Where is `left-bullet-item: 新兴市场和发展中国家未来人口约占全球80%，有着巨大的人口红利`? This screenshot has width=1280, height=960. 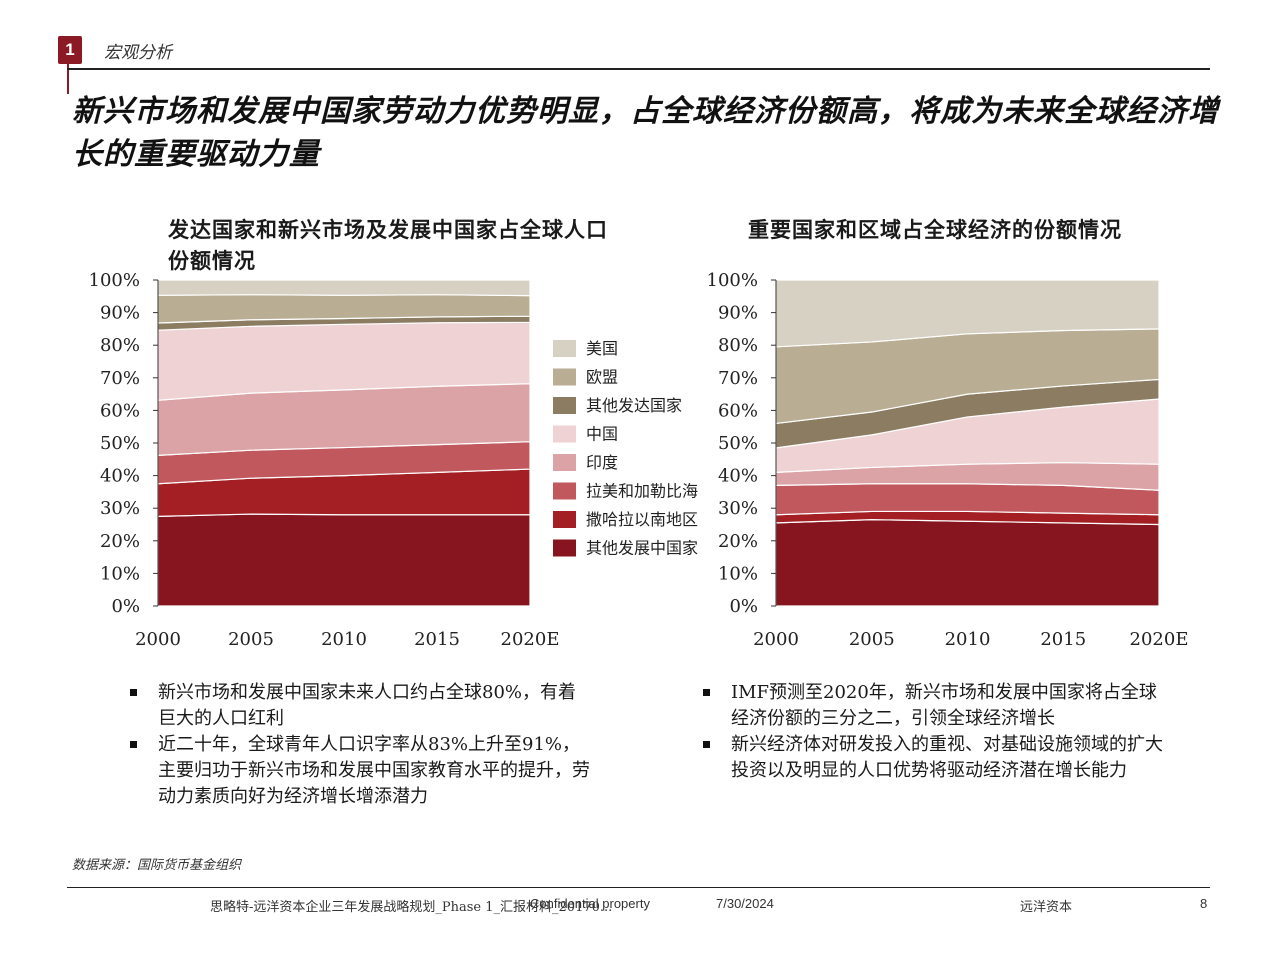
left-bullet-item: 新兴市场和发展中国家未来人口约占全球80%，有着巨大的人口红利 is located at coordinates (360, 706).